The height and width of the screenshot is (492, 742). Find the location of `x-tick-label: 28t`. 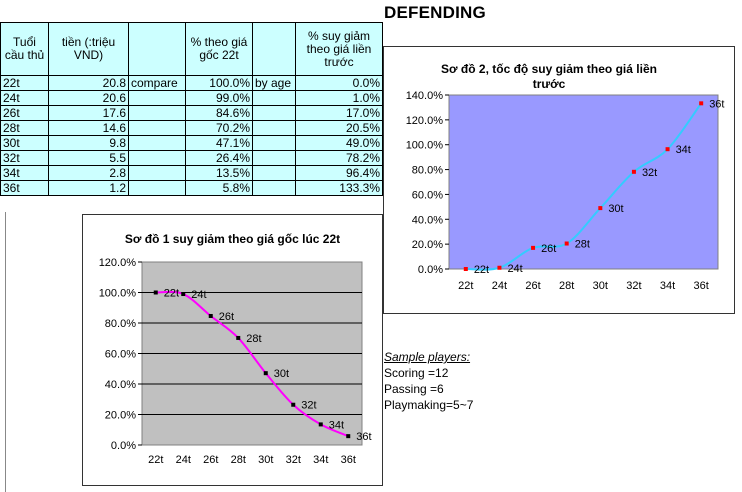

x-tick-label: 28t is located at coordinates (238, 460).